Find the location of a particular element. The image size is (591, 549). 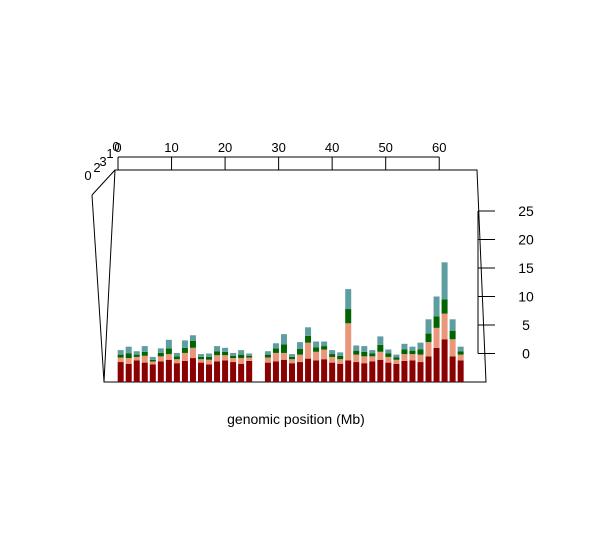

z-tick-label-5: 25 is located at coordinates (526, 211).